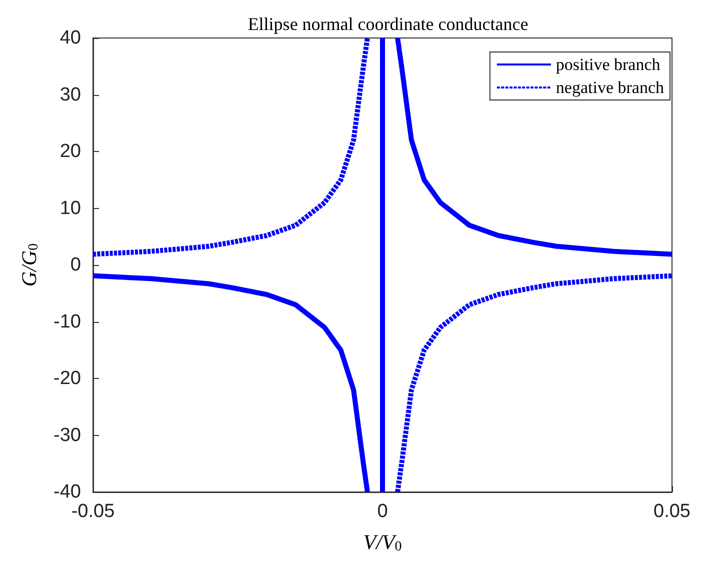 Image resolution: width=714 pixels, height=574 pixels. Describe the element at coordinates (382, 511) in the screenshot. I see `x-tick-label: 0` at that location.